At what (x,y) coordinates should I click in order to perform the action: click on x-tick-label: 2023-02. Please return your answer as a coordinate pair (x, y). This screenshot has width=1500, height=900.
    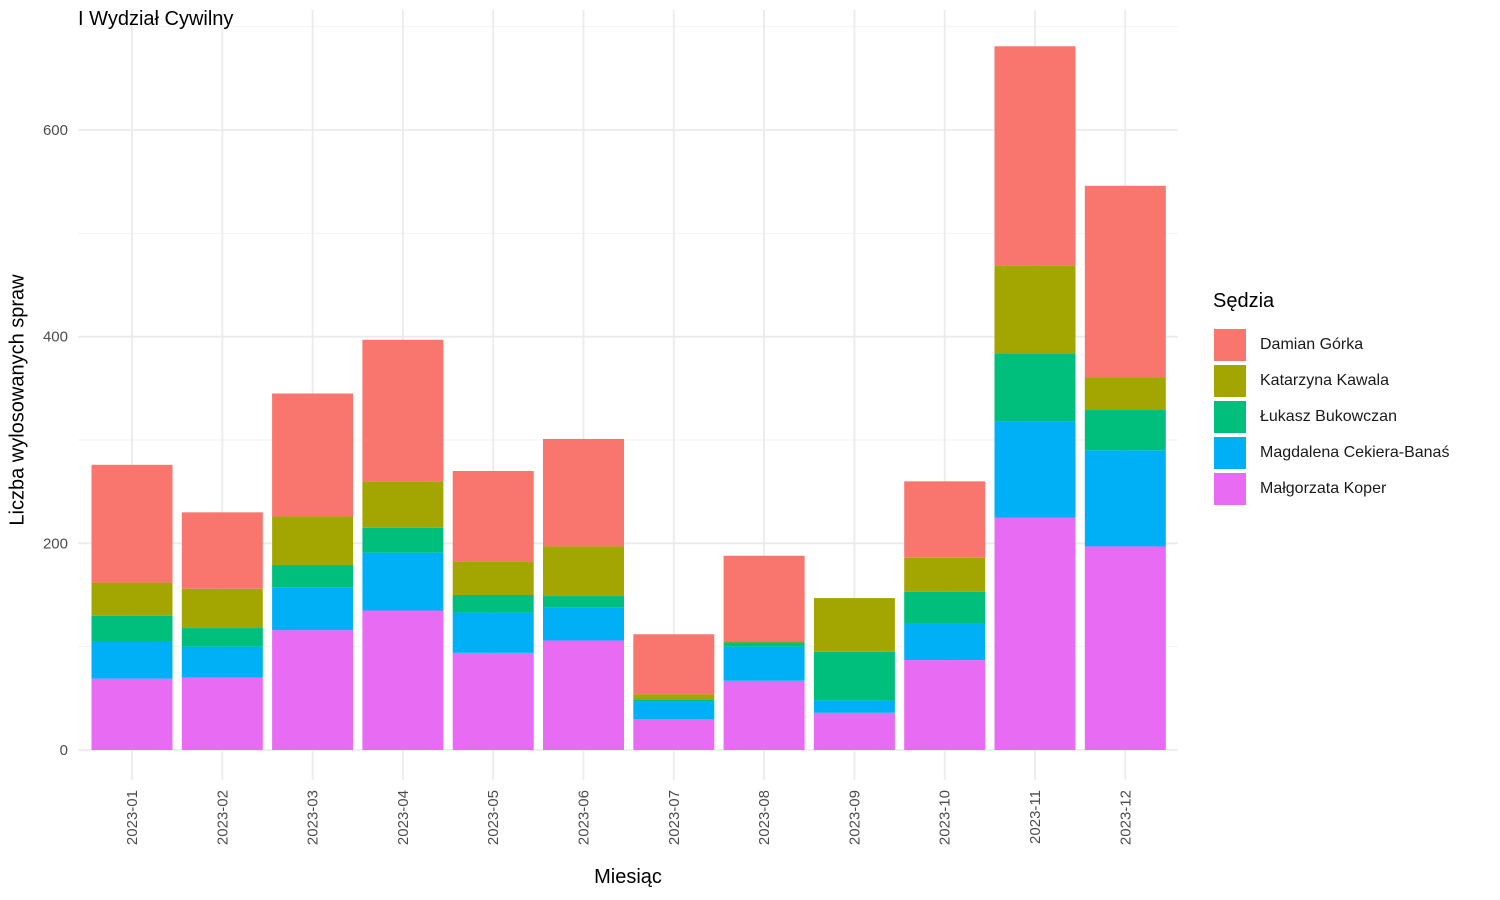
    Looking at the image, I should click on (222, 817).